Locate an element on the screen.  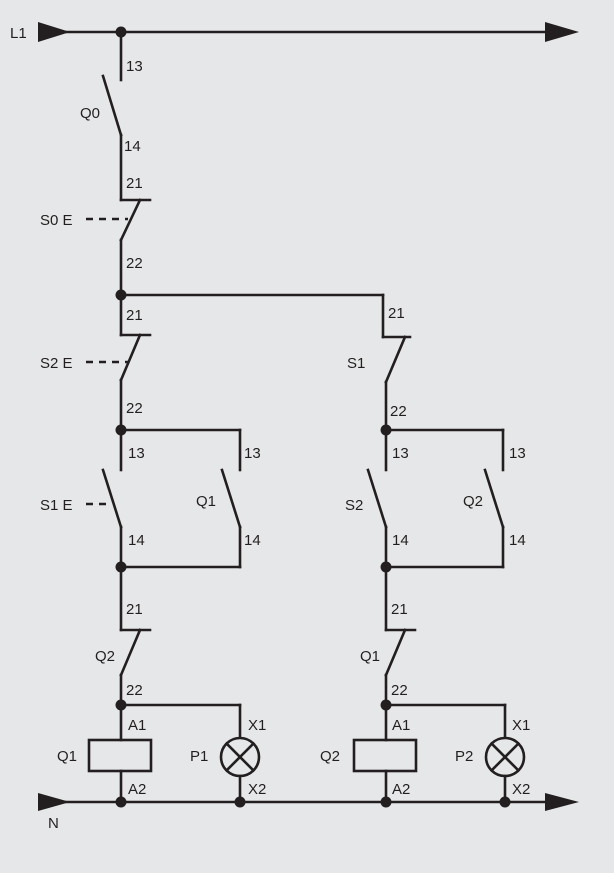
s0-terminal-out: 22 is located at coordinates (134, 263).